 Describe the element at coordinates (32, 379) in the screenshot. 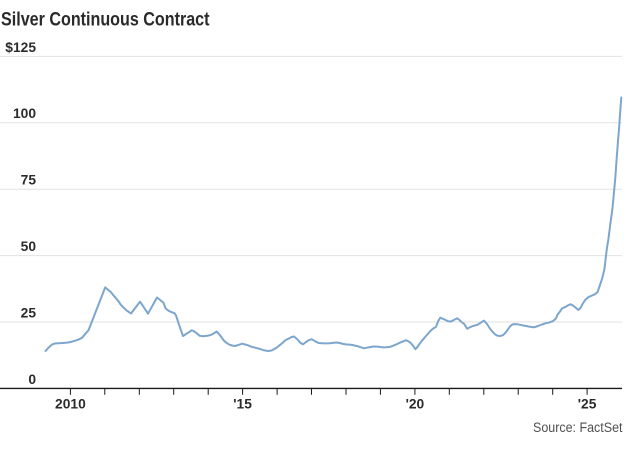

I see `svg-text: 0` at that location.